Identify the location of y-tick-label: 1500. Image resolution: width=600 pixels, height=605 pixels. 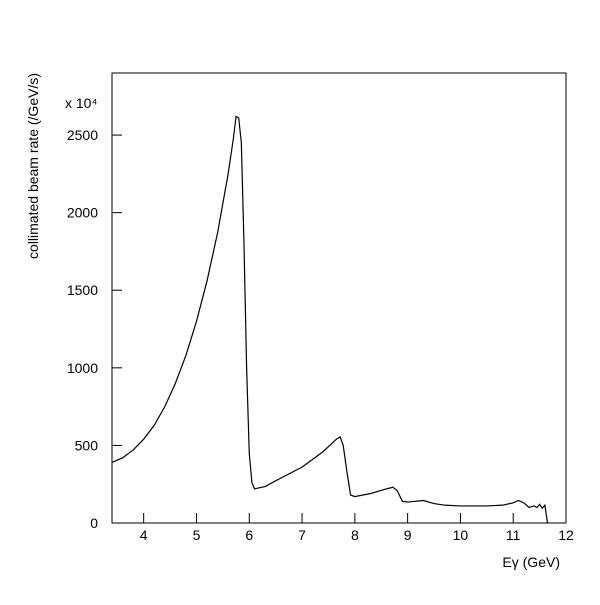
(82, 290).